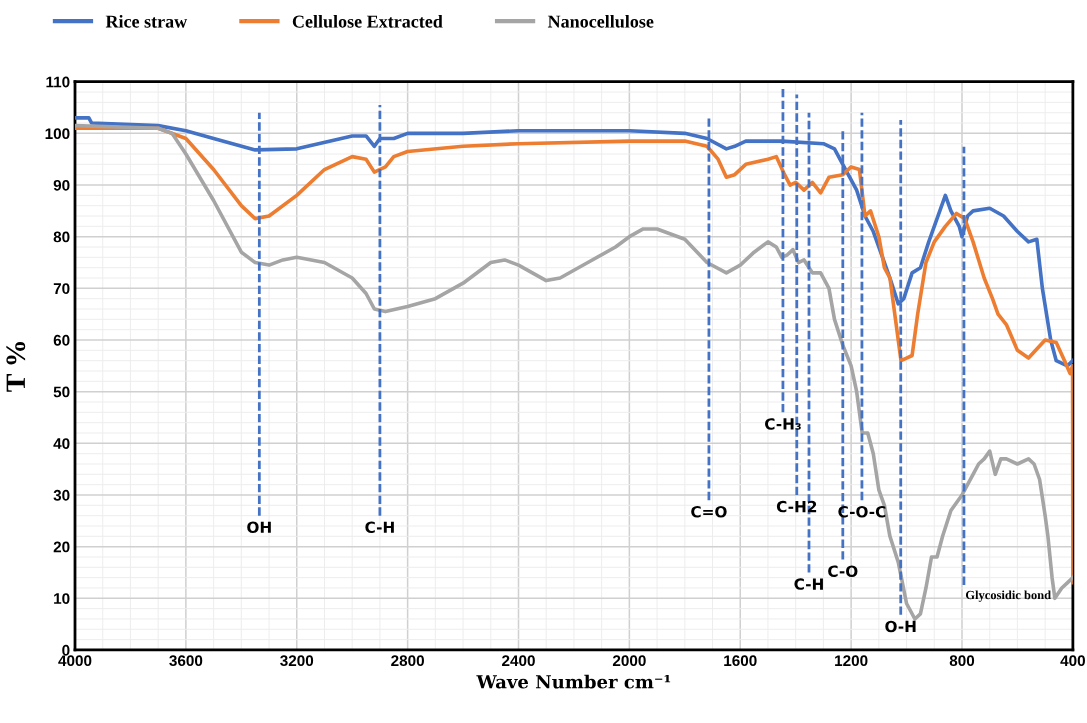  Describe the element at coordinates (16, 367) in the screenshot. I see `y-axis-title: T %` at that location.